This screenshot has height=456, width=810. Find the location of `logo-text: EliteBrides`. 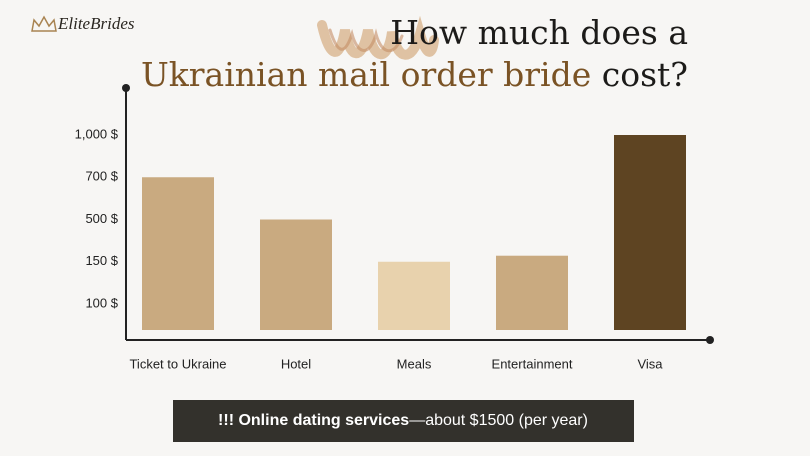

logo-text: EliteBrides is located at coordinates (96, 23).